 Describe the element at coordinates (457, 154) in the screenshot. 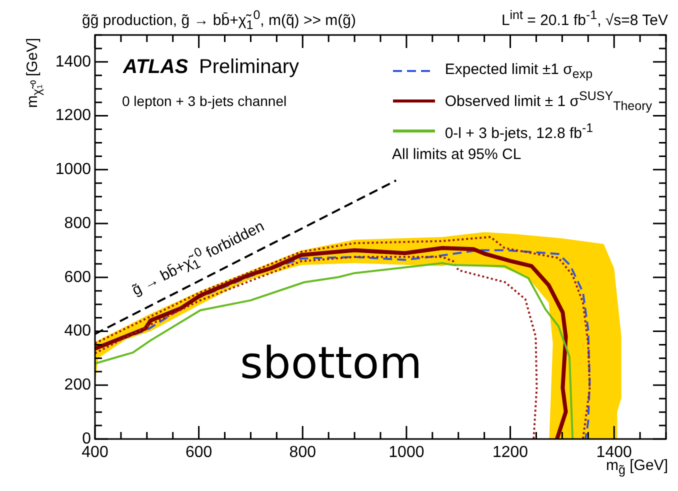

I see `annotation: All limits at 95% CL` at that location.